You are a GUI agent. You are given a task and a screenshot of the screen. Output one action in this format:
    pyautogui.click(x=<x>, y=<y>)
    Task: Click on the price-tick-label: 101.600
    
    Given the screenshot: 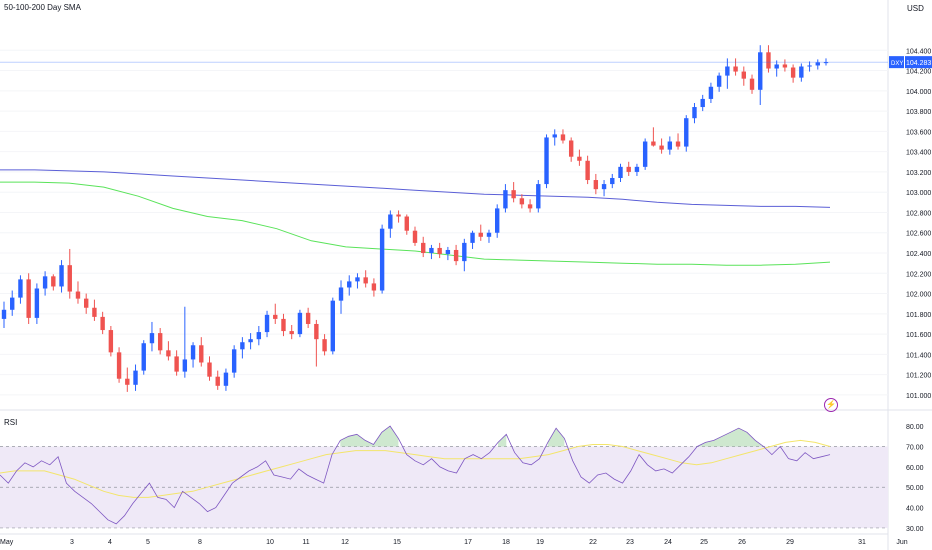 What is the action you would take?
    pyautogui.click(x=918, y=335)
    